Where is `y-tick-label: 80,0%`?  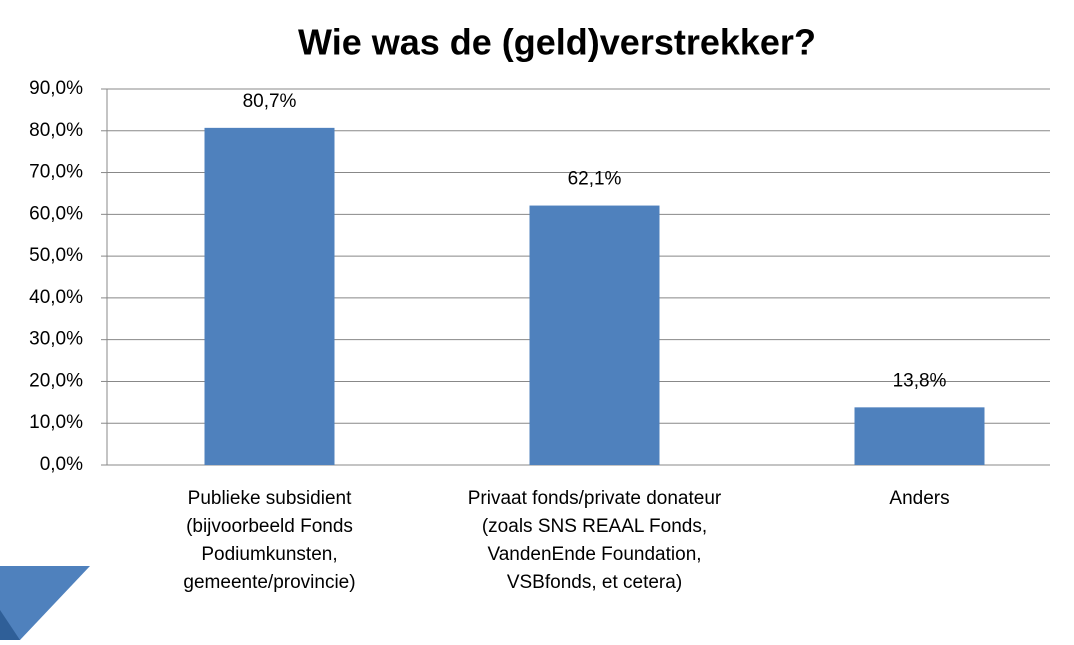 y-tick-label: 80,0% is located at coordinates (56, 130).